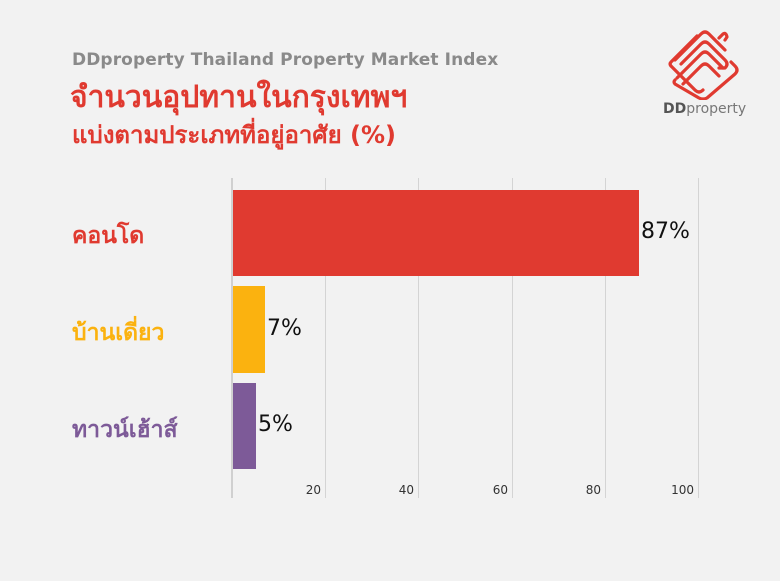 The image size is (780, 581). What do you see at coordinates (275, 424) in the screenshot?
I see `value-label-townhouse: 5%` at bounding box center [275, 424].